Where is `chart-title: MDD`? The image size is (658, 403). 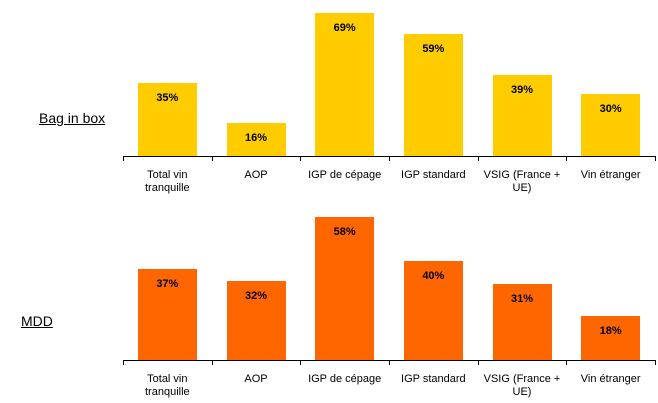 chart-title: MDD is located at coordinates (37, 321).